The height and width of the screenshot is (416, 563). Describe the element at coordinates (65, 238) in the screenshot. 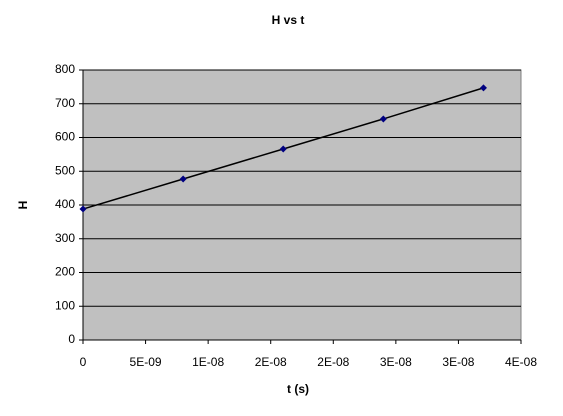

I see `y-tick-label: 300` at that location.